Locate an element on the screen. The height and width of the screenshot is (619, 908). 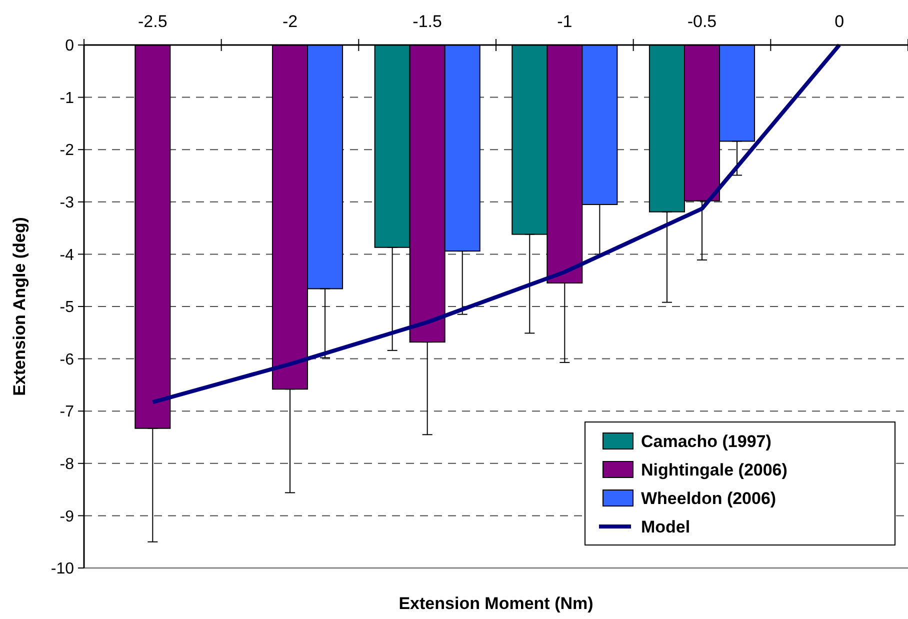
y-tick-label: 0 is located at coordinates (69, 46).